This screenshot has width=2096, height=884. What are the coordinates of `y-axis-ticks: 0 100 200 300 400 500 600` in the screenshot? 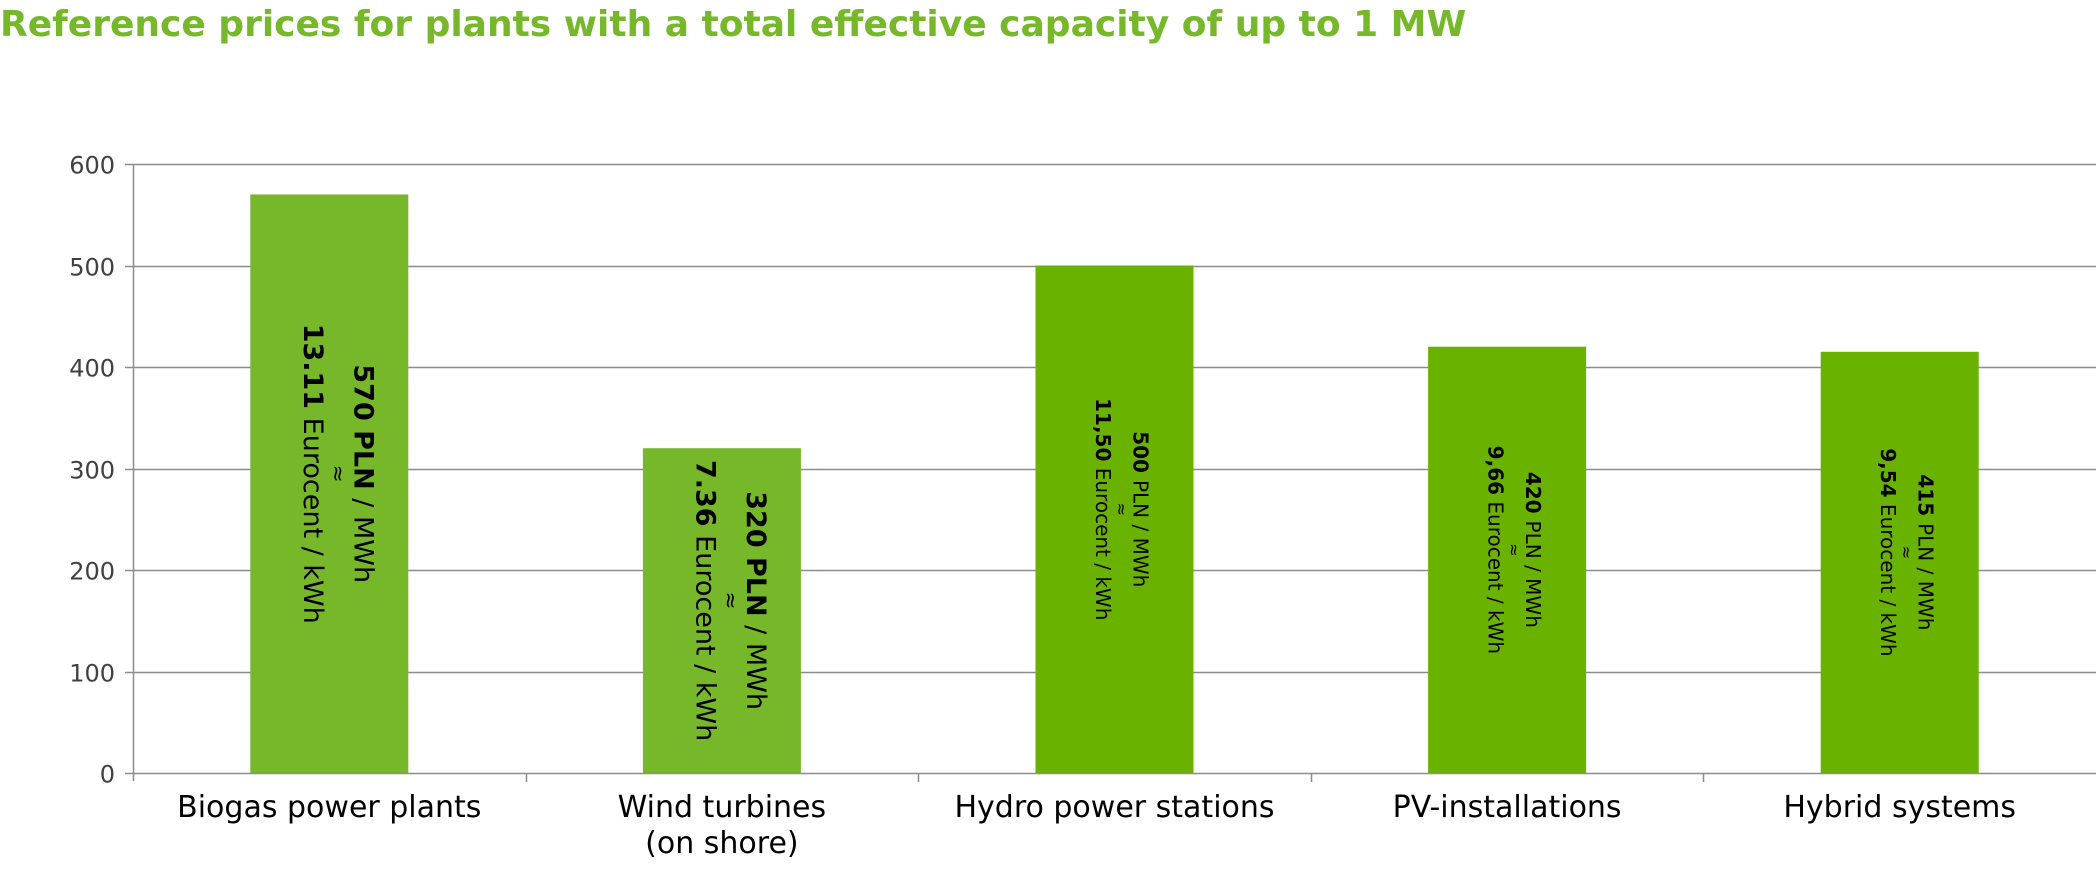 It's located at (101, 470).